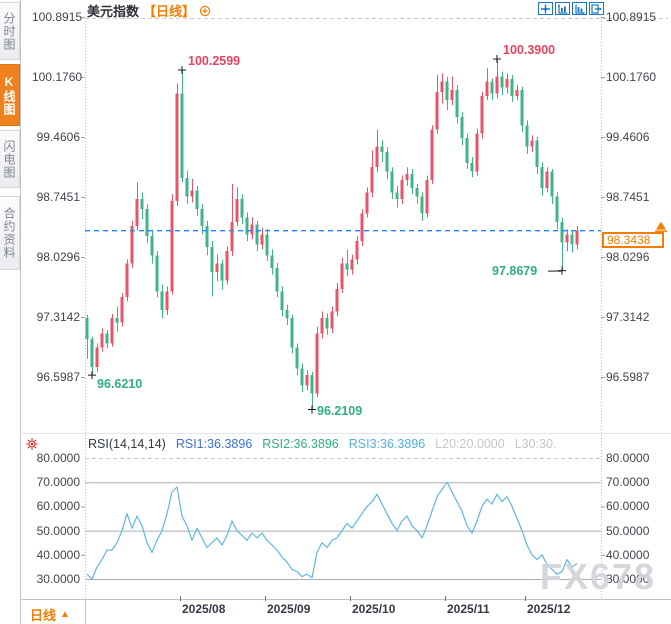  I want to click on period-tag: 【日线】, so click(169, 11).